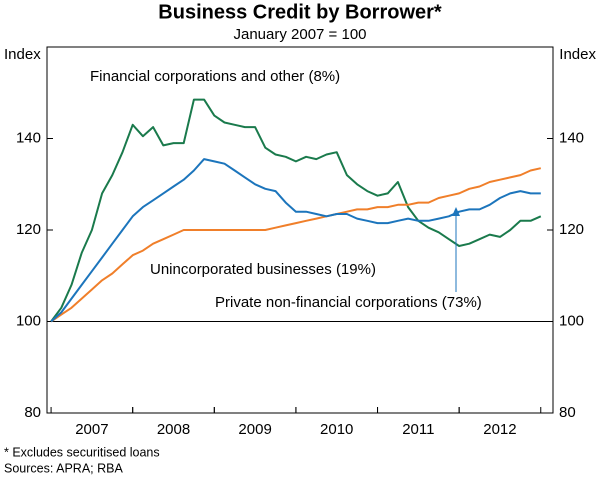 Image resolution: width=600 pixels, height=480 pixels. Describe the element at coordinates (571, 229) in the screenshot. I see `y2-tick-label: 120` at that location.